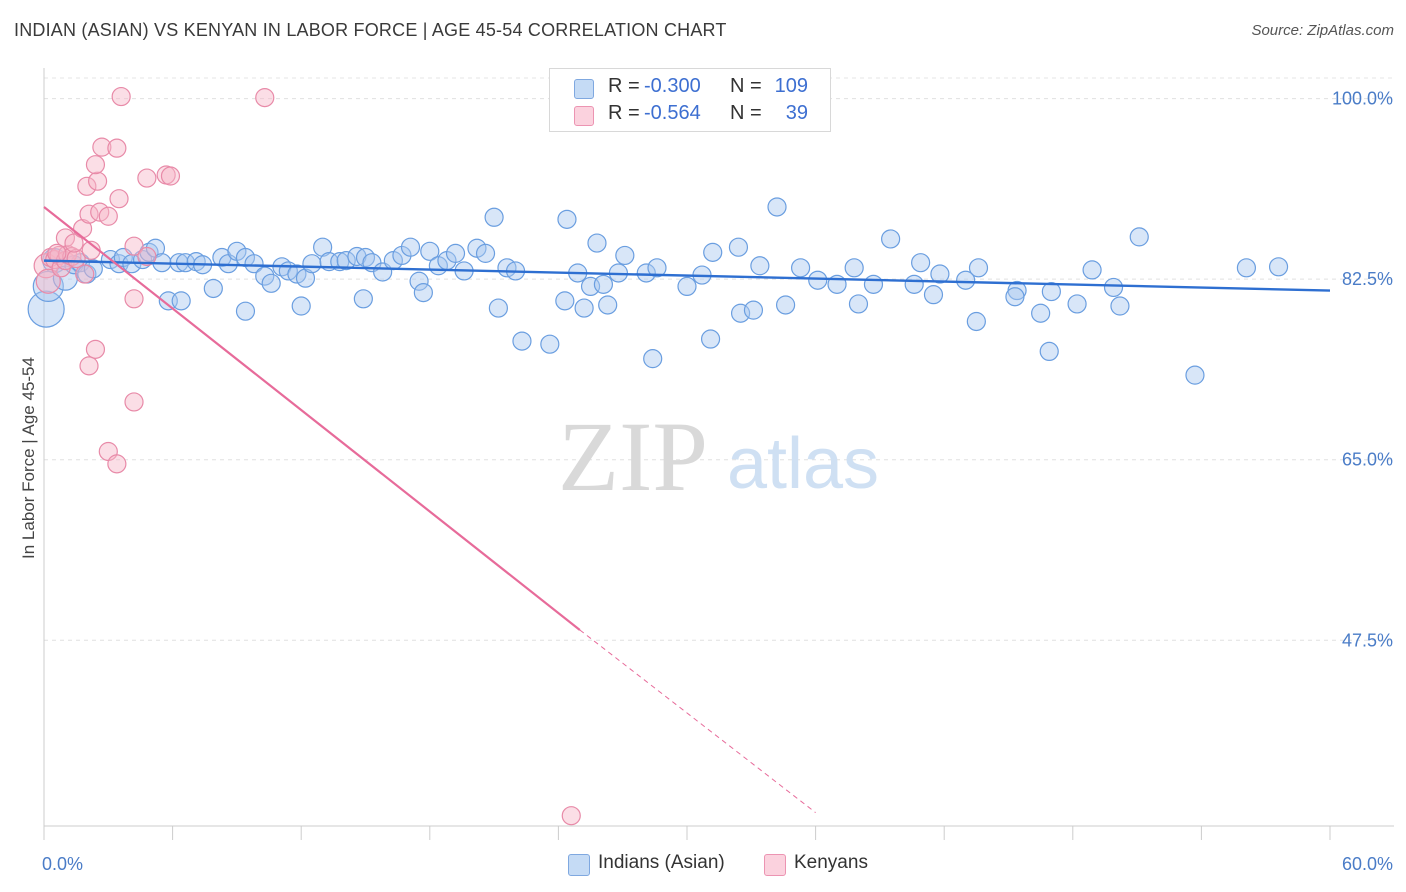  What do you see at coordinates (1367, 279) in the screenshot?
I see `y-tick-label: 82.5%` at bounding box center [1367, 279].